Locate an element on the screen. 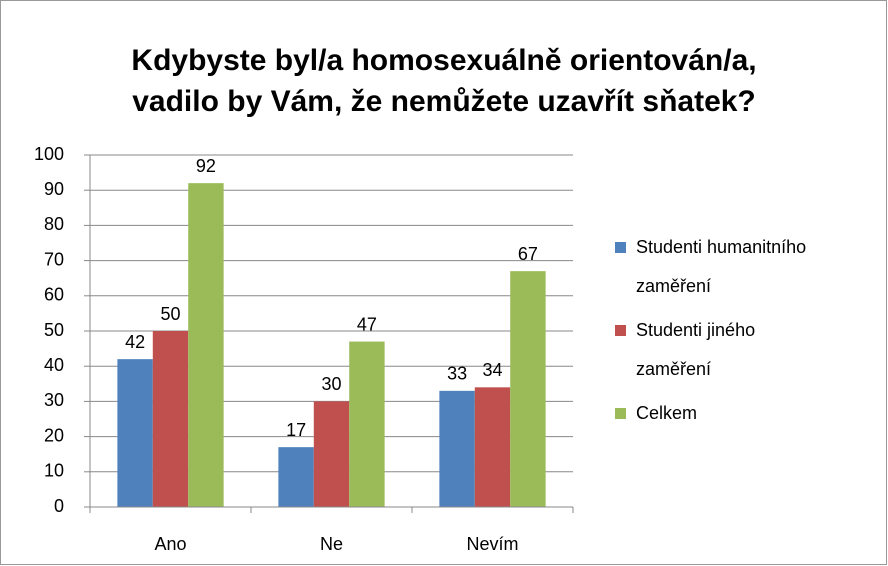  y-tick-label: 0 is located at coordinates (59, 506).